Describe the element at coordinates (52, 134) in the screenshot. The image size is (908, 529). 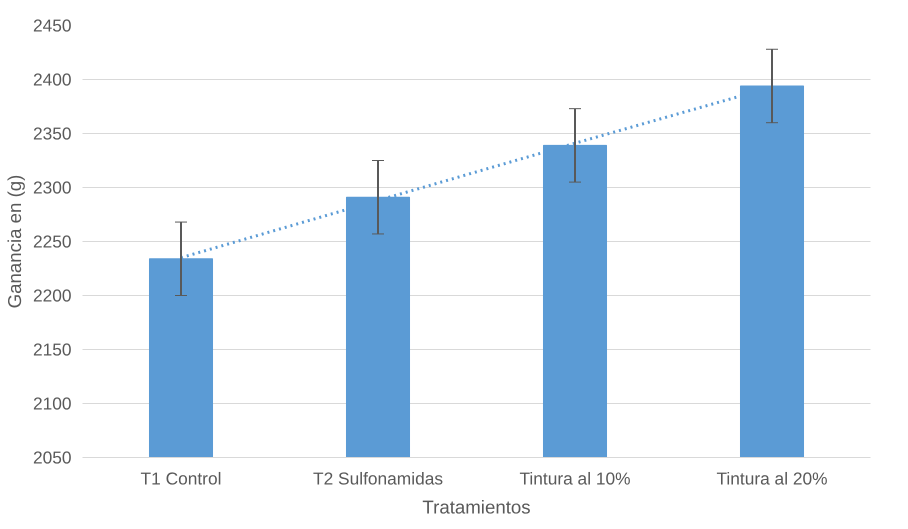
I see `y-tick-label: 2350` at that location.